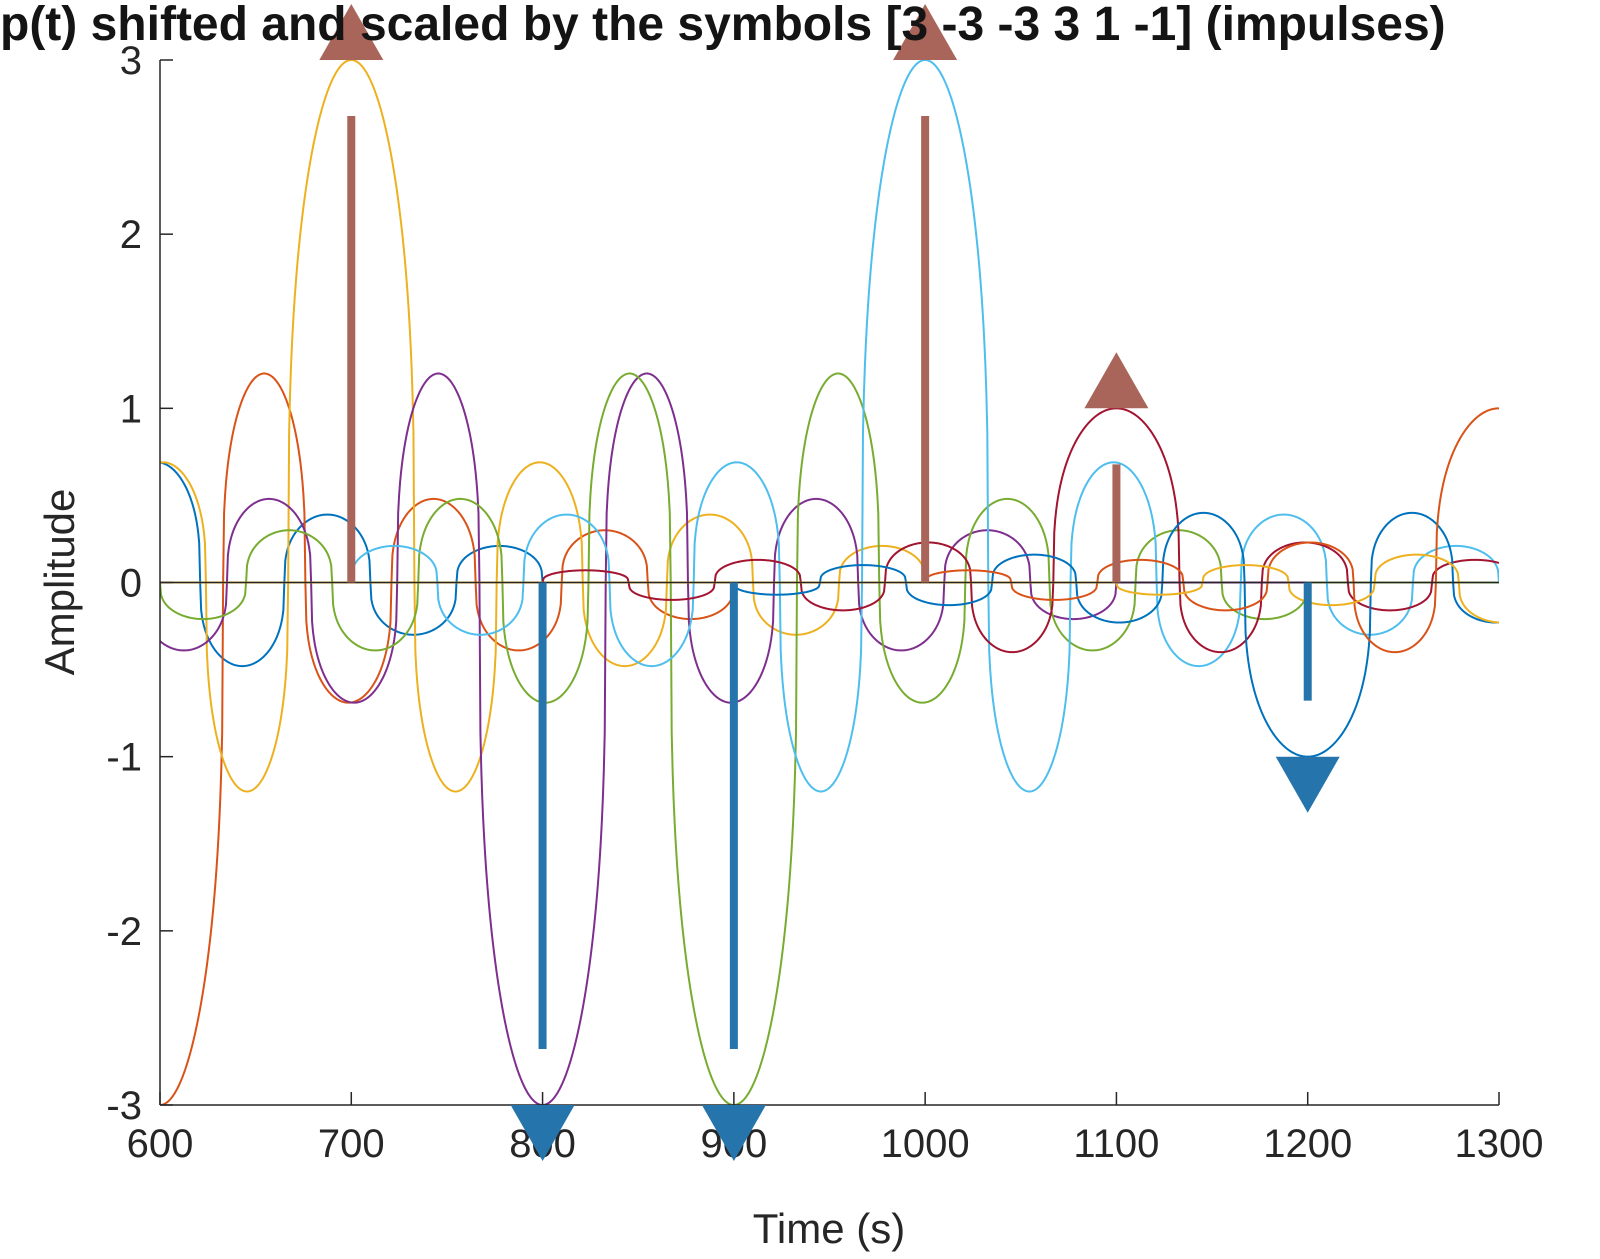  Describe the element at coordinates (925, 1144) in the screenshot. I see `x-tick-label-1000: 1000` at that location.